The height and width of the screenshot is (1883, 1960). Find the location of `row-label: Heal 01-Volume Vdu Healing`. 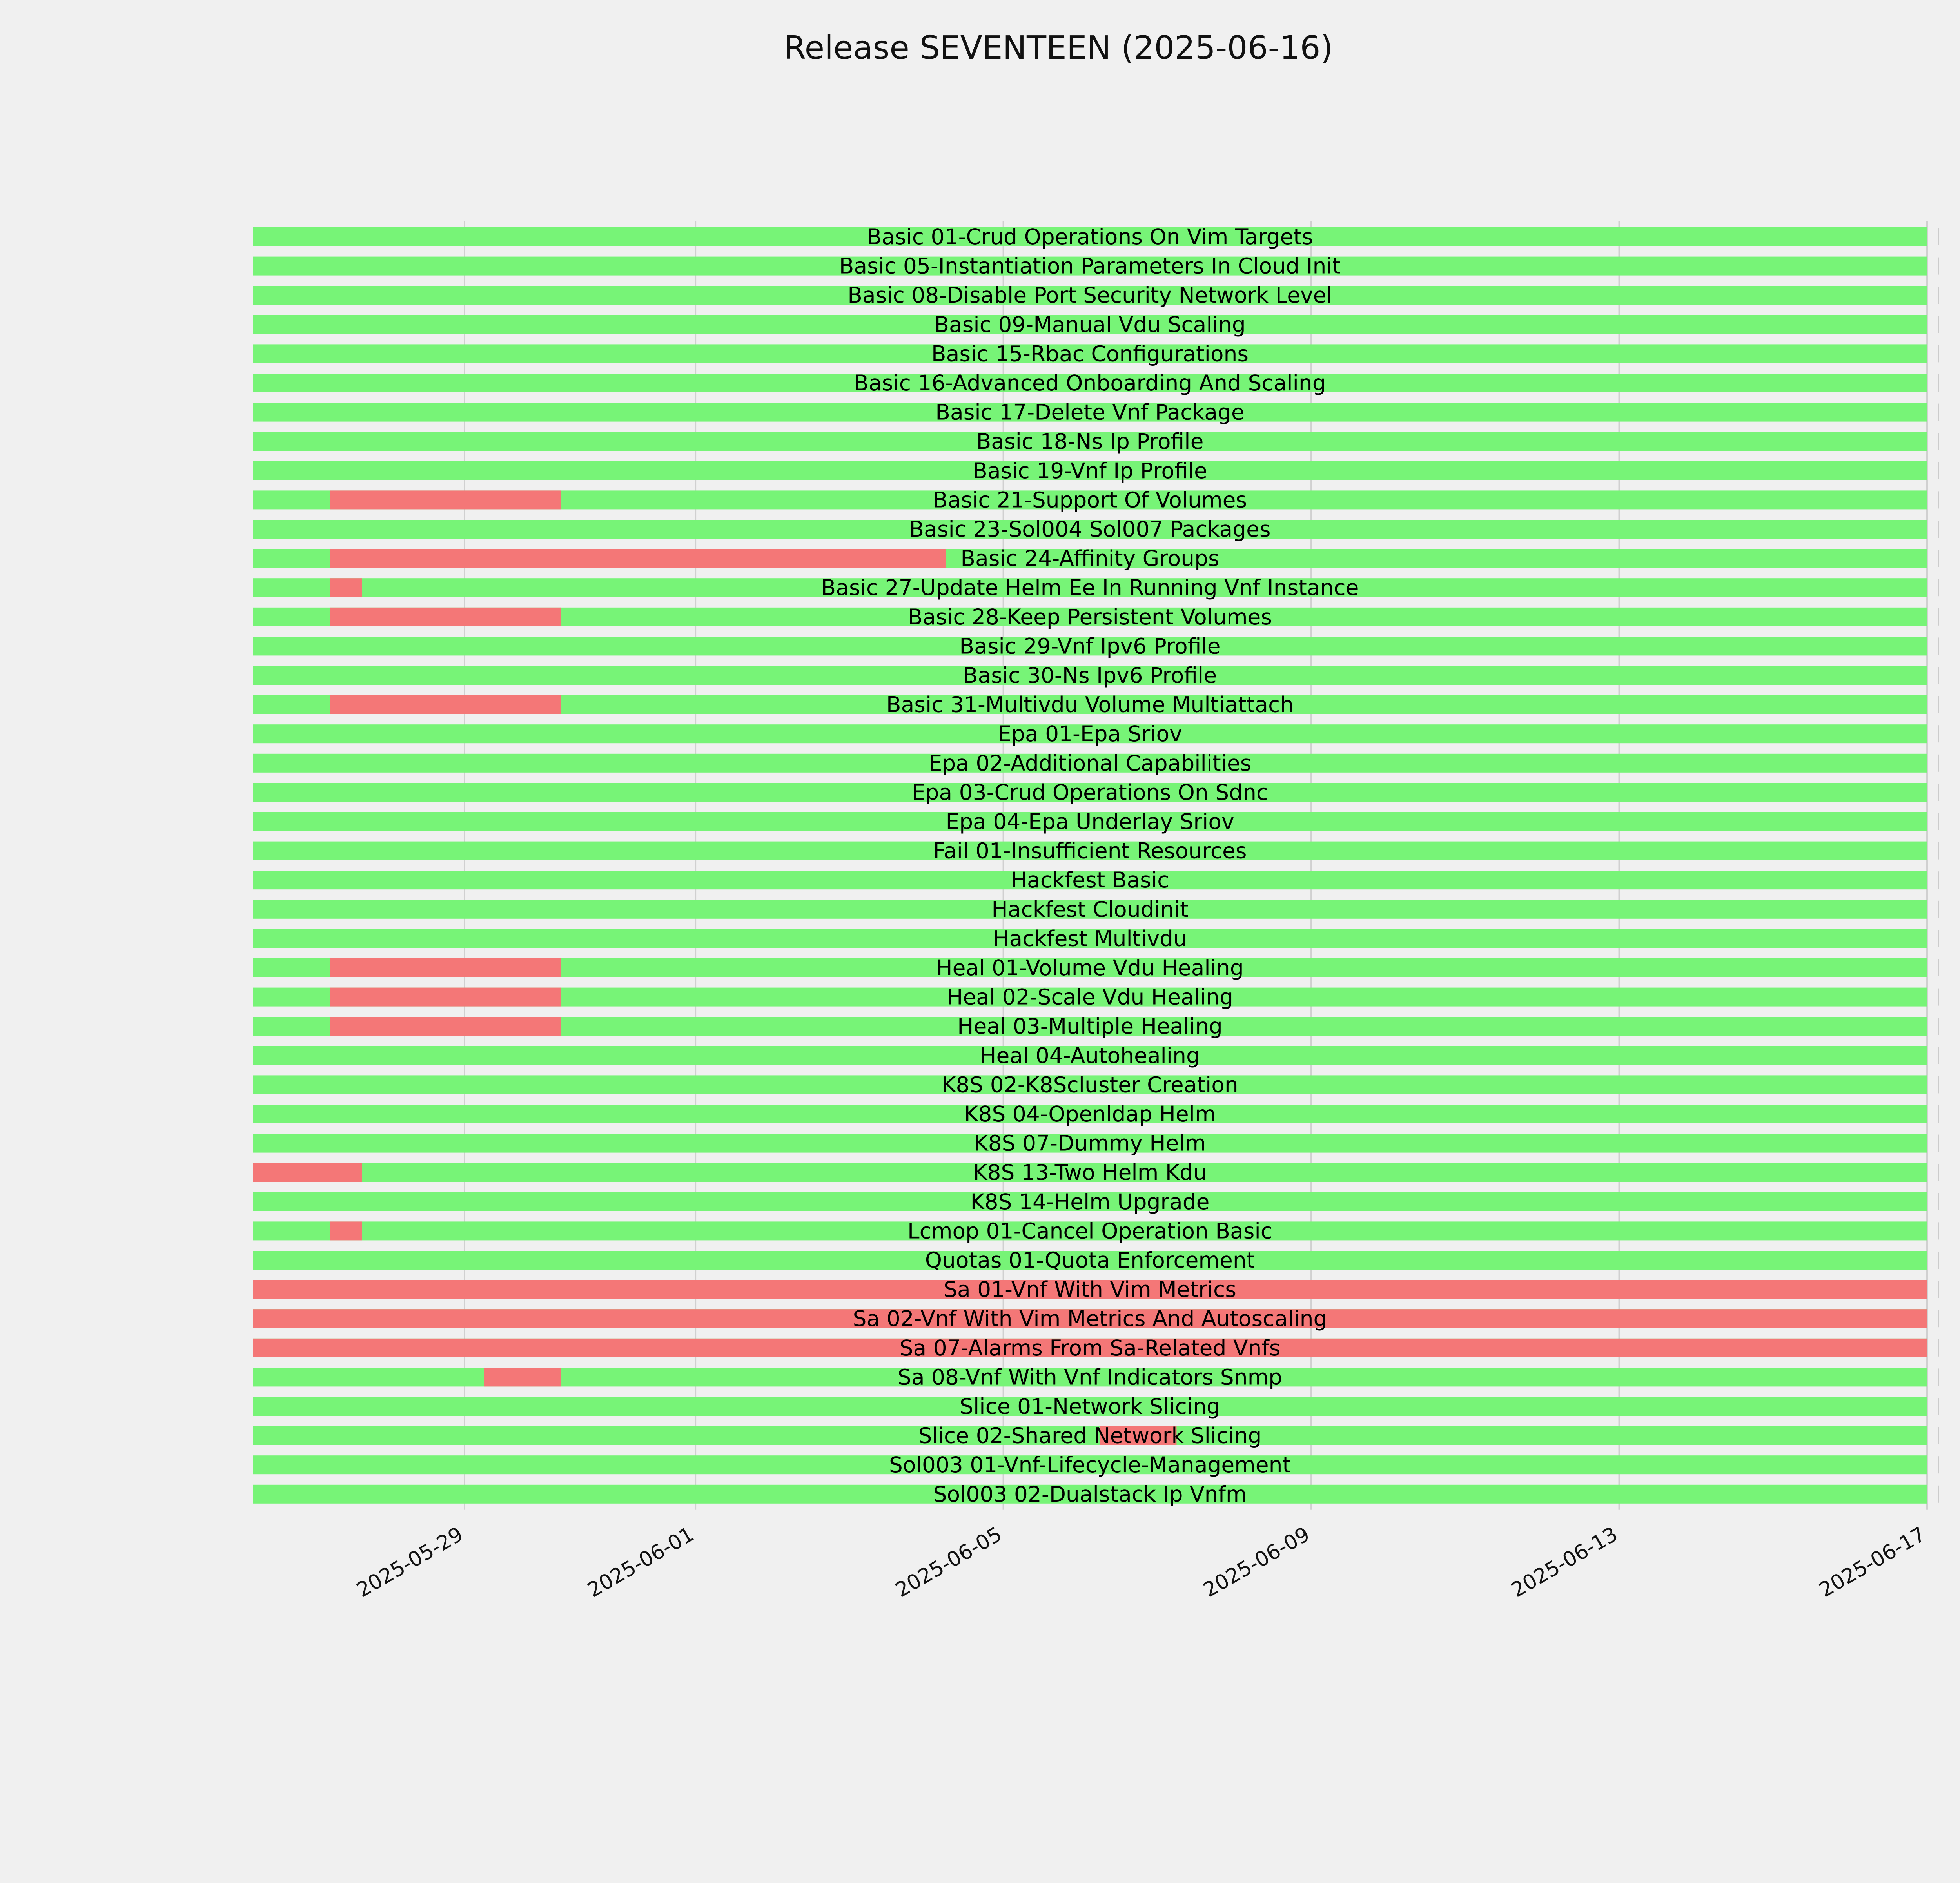

row-label: Heal 01-Volume Vdu Healing is located at coordinates (1089, 967).